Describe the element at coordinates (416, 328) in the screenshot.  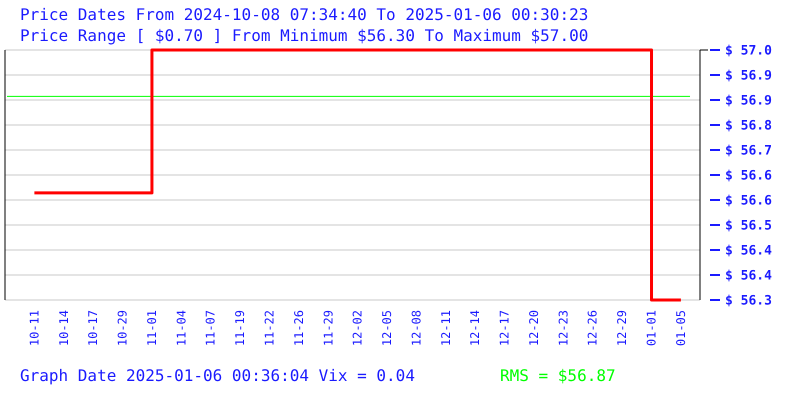
I see `x-tick-label: 12-08` at that location.